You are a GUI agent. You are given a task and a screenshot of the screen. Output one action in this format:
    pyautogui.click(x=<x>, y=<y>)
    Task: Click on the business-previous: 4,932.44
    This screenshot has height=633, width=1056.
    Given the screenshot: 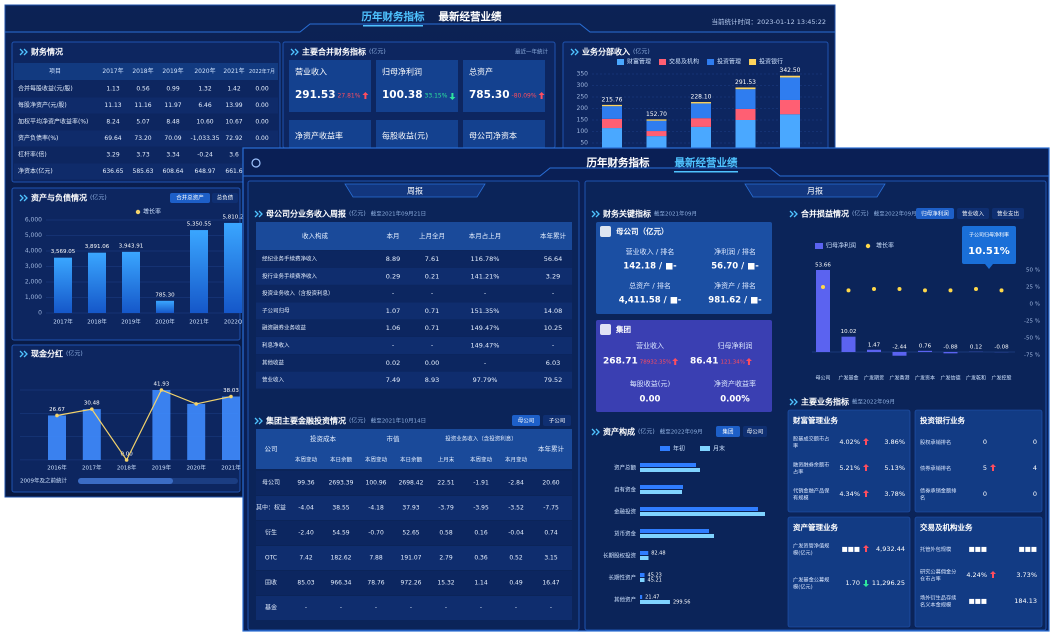 What is the action you would take?
    pyautogui.click(x=890, y=549)
    